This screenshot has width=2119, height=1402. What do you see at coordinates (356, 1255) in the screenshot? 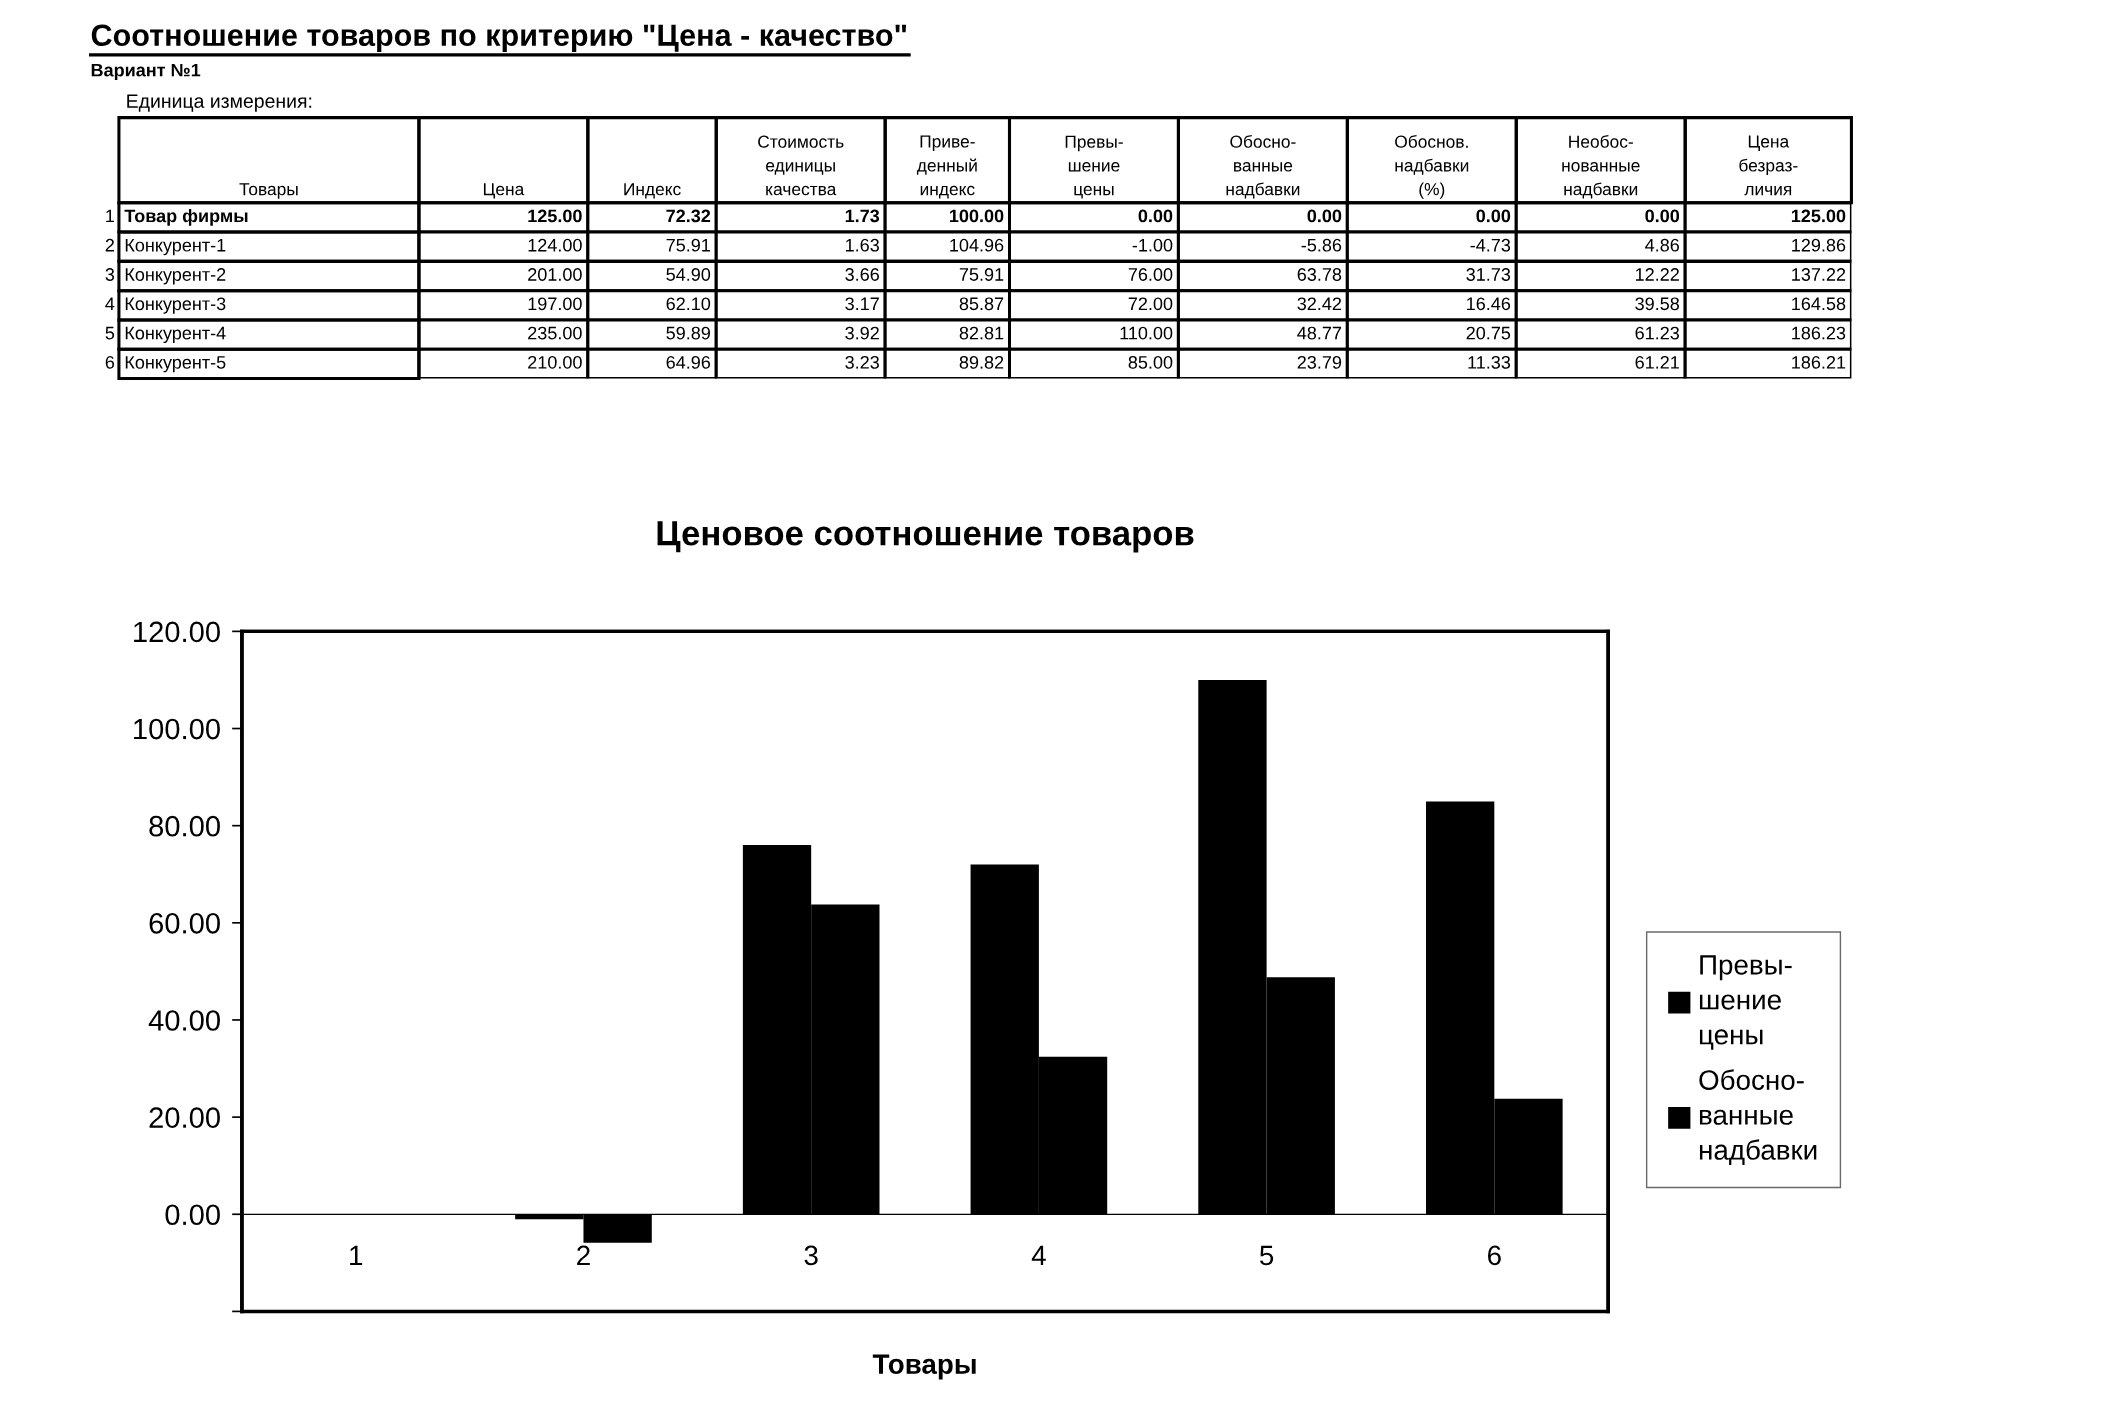
I see `x-tick-label: 1` at bounding box center [356, 1255].